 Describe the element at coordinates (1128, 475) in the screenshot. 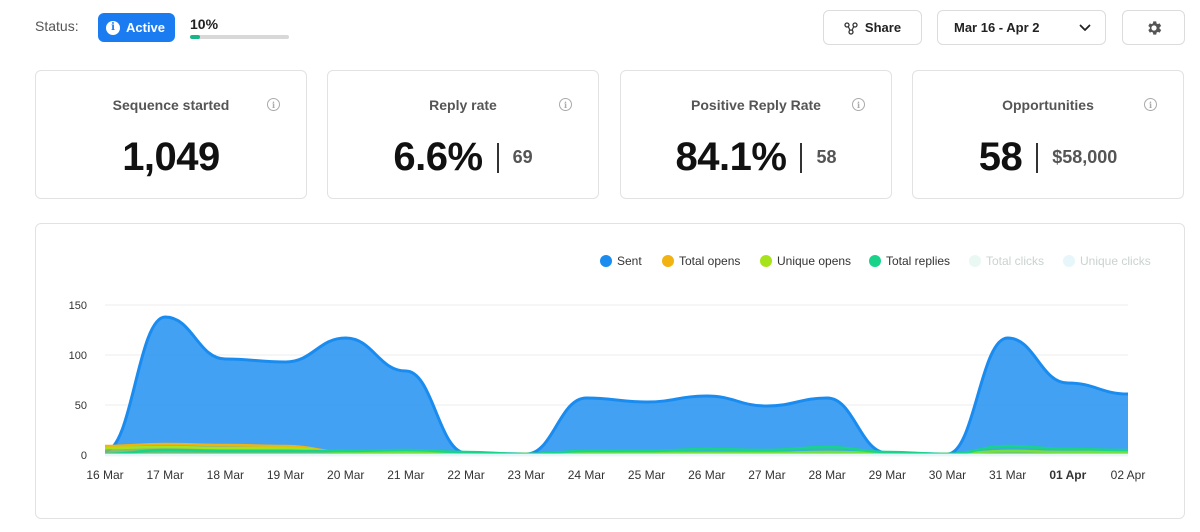

I see `x-tick-label: 02 Apr` at that location.